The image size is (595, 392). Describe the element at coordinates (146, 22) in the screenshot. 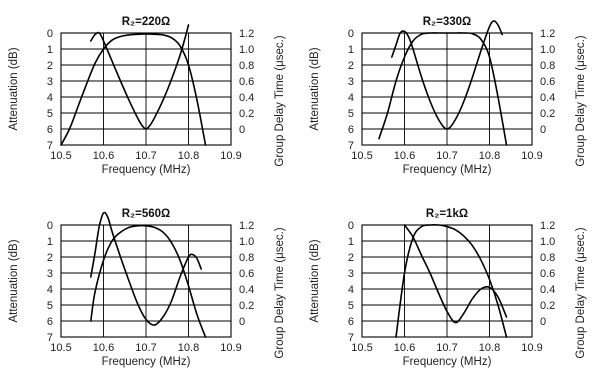

I see `chart-title: R₂=220Ω` at that location.